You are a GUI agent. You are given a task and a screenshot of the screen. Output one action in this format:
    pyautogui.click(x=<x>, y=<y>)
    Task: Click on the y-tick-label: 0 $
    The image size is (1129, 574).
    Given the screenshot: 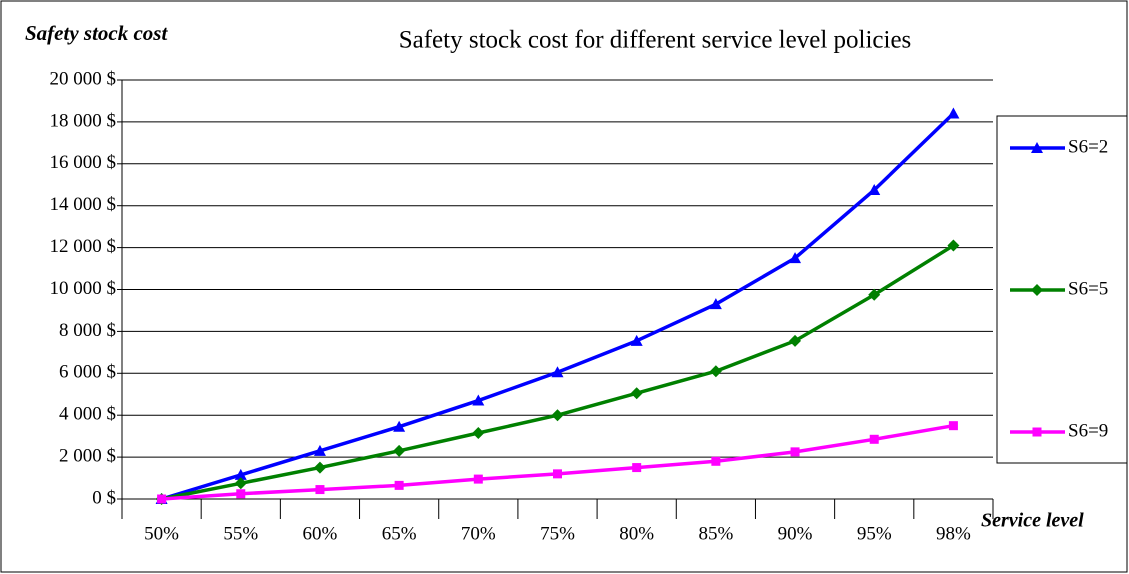 What is the action you would take?
    pyautogui.click(x=104, y=497)
    